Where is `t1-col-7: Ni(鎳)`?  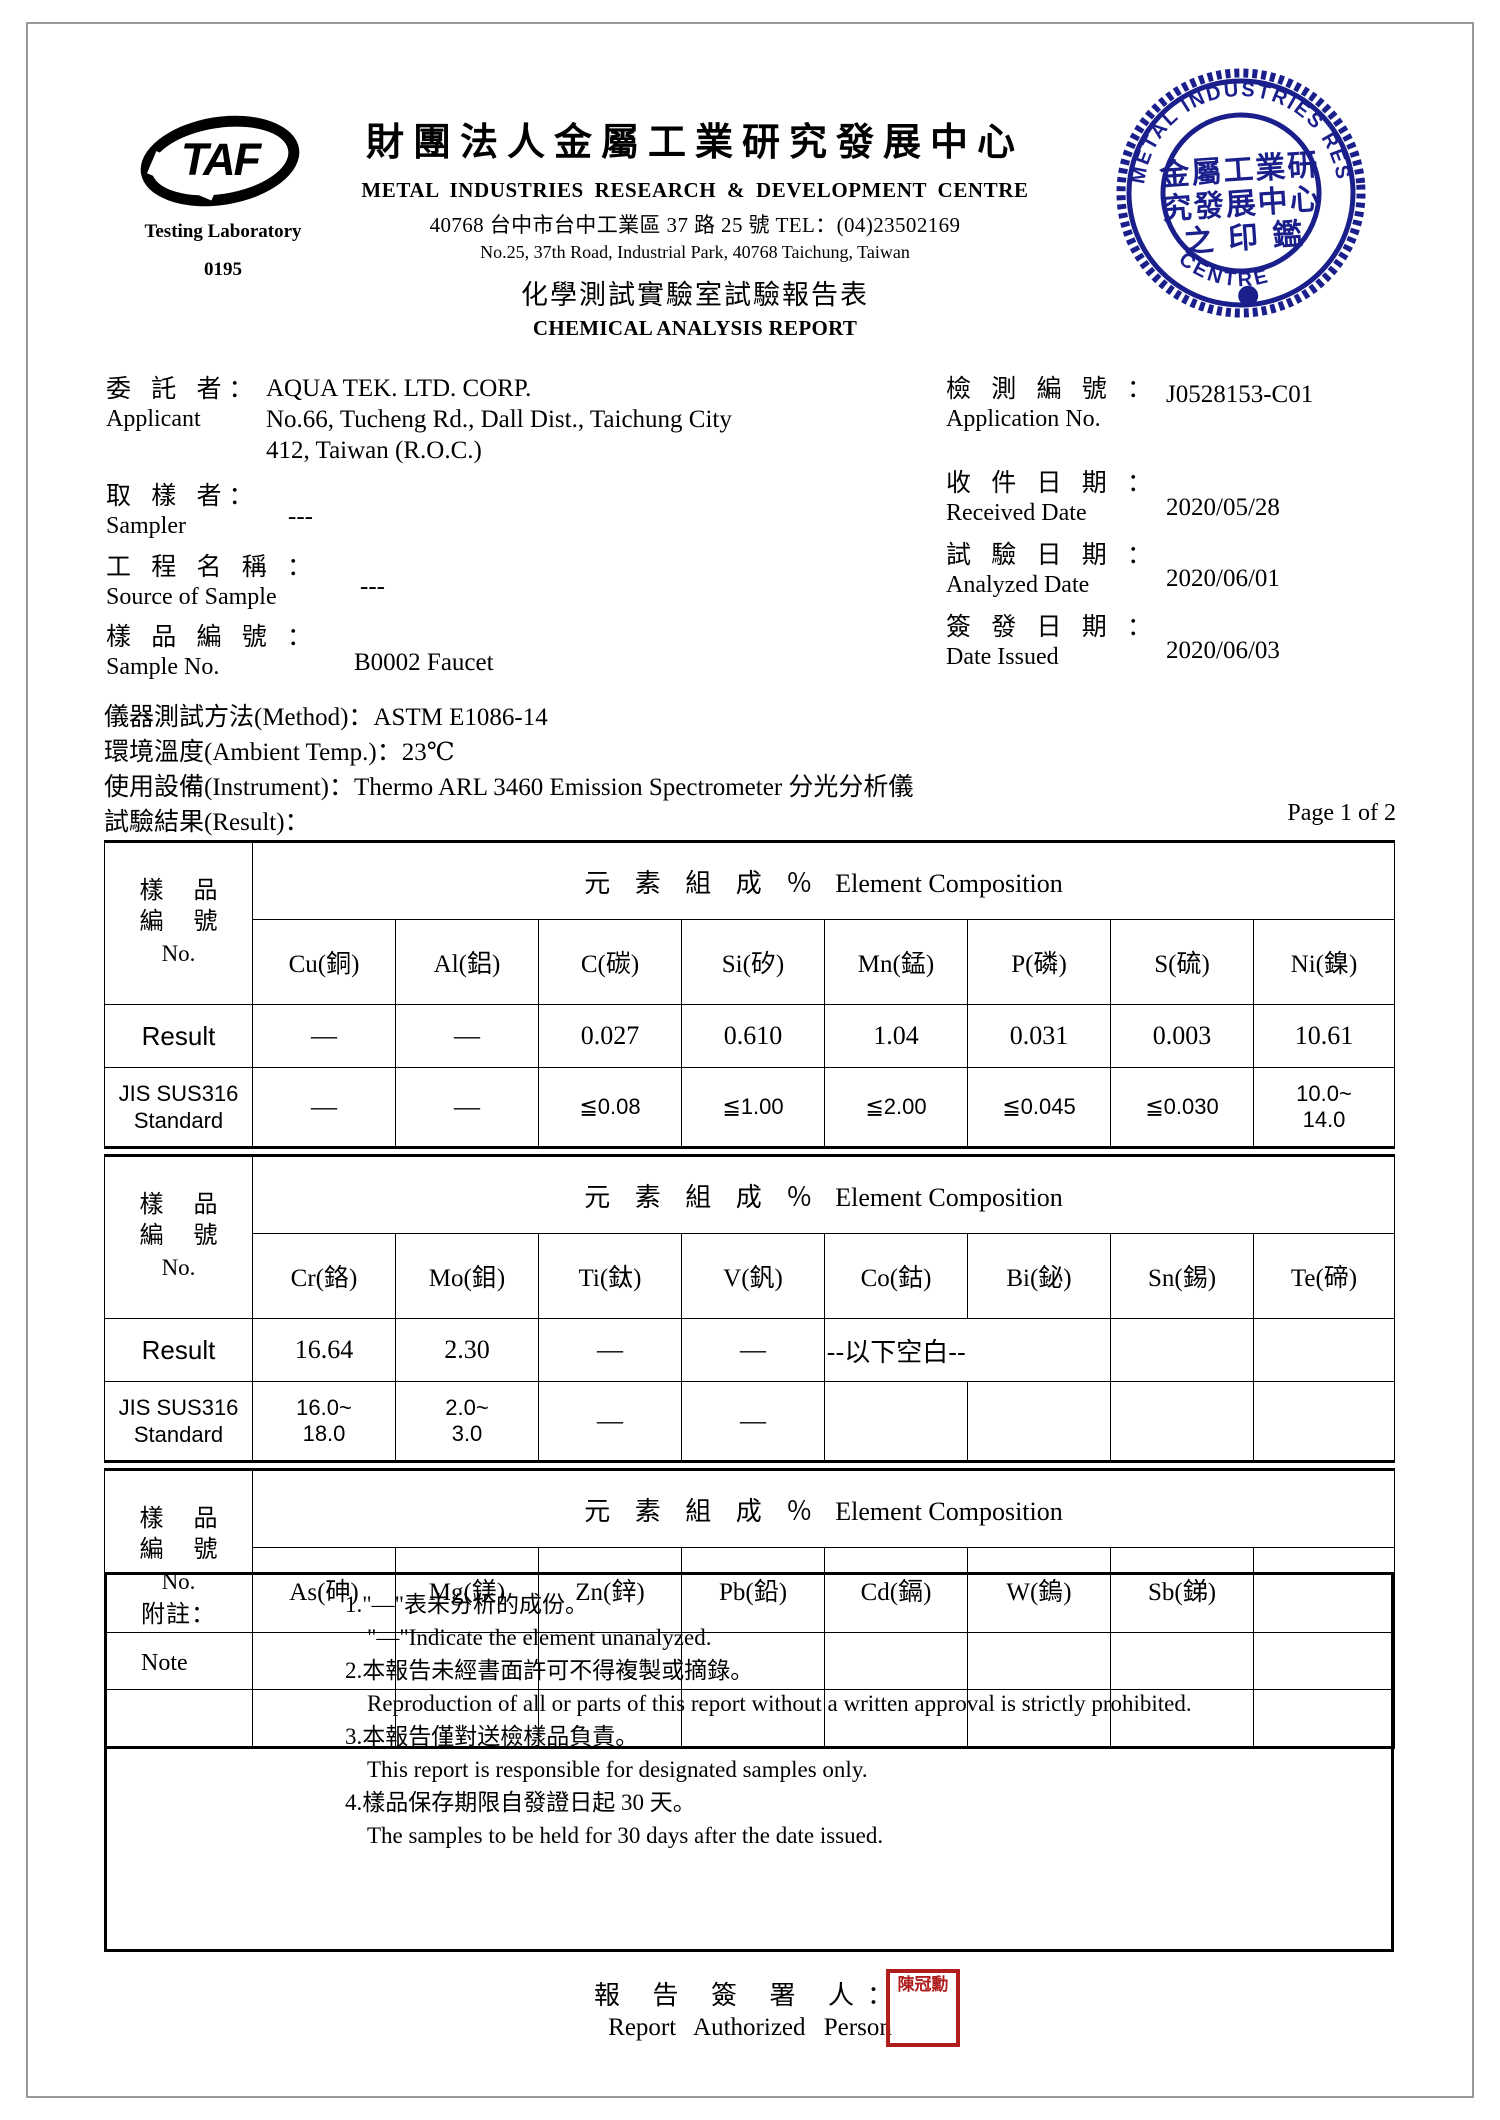
t1-col-7: Ni(鎳) is located at coordinates (1324, 962).